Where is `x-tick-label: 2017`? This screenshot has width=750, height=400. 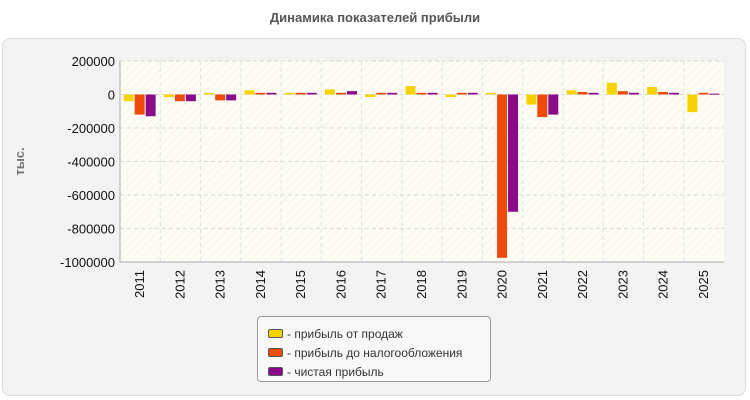 x-tick-label: 2017 is located at coordinates (381, 284).